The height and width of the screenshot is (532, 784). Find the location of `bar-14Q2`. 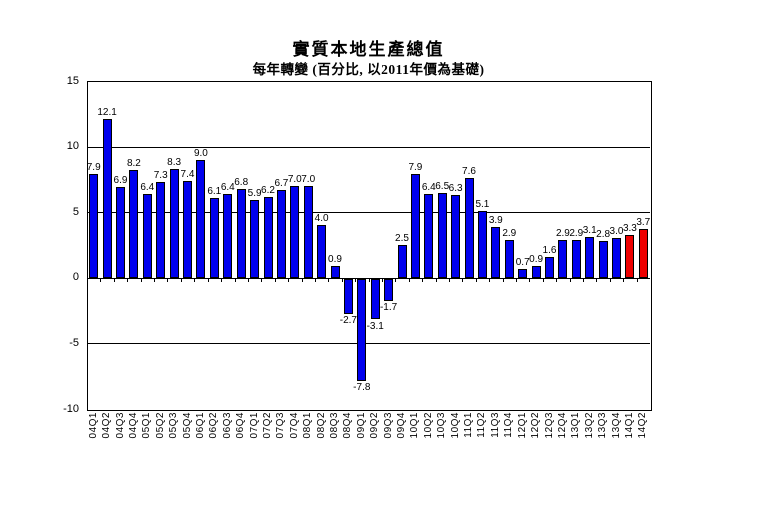

bar-14Q2 is located at coordinates (643, 253).